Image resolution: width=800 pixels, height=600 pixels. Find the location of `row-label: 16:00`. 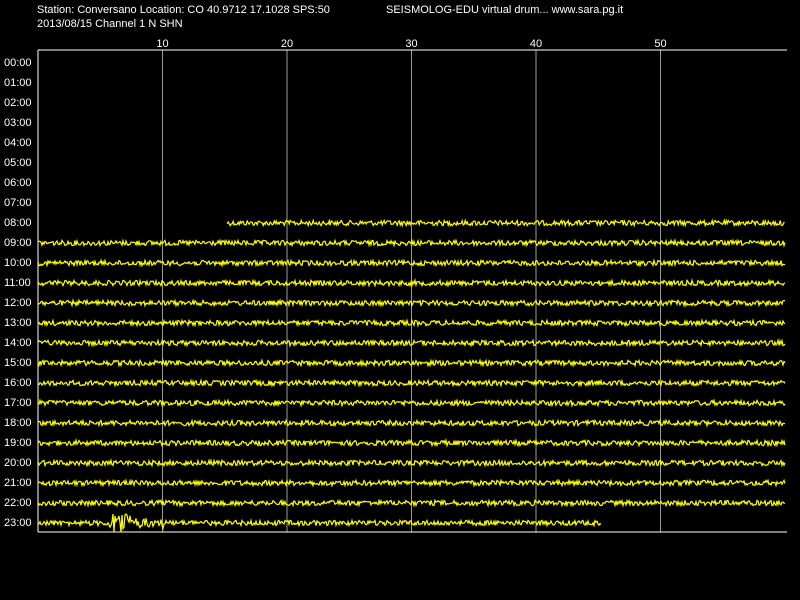

row-label: 16:00 is located at coordinates (18, 383).